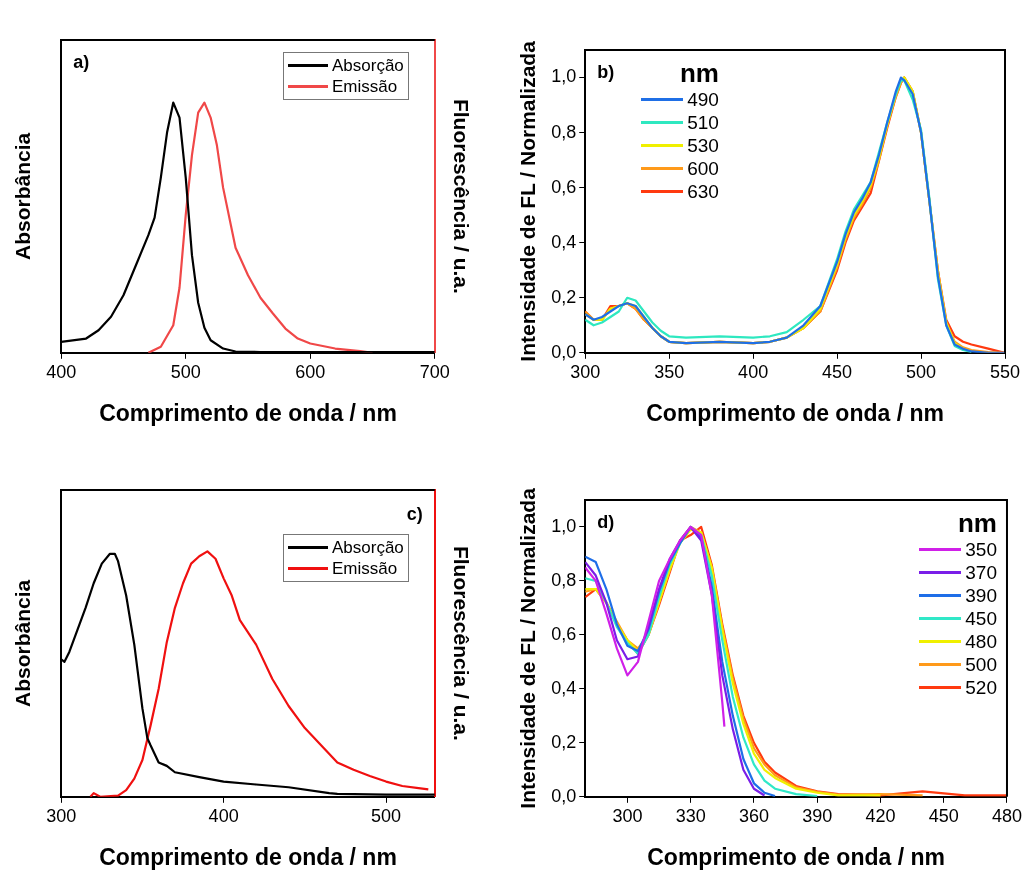  What do you see at coordinates (981, 687) in the screenshot?
I see `legend-label: 520` at bounding box center [981, 687].